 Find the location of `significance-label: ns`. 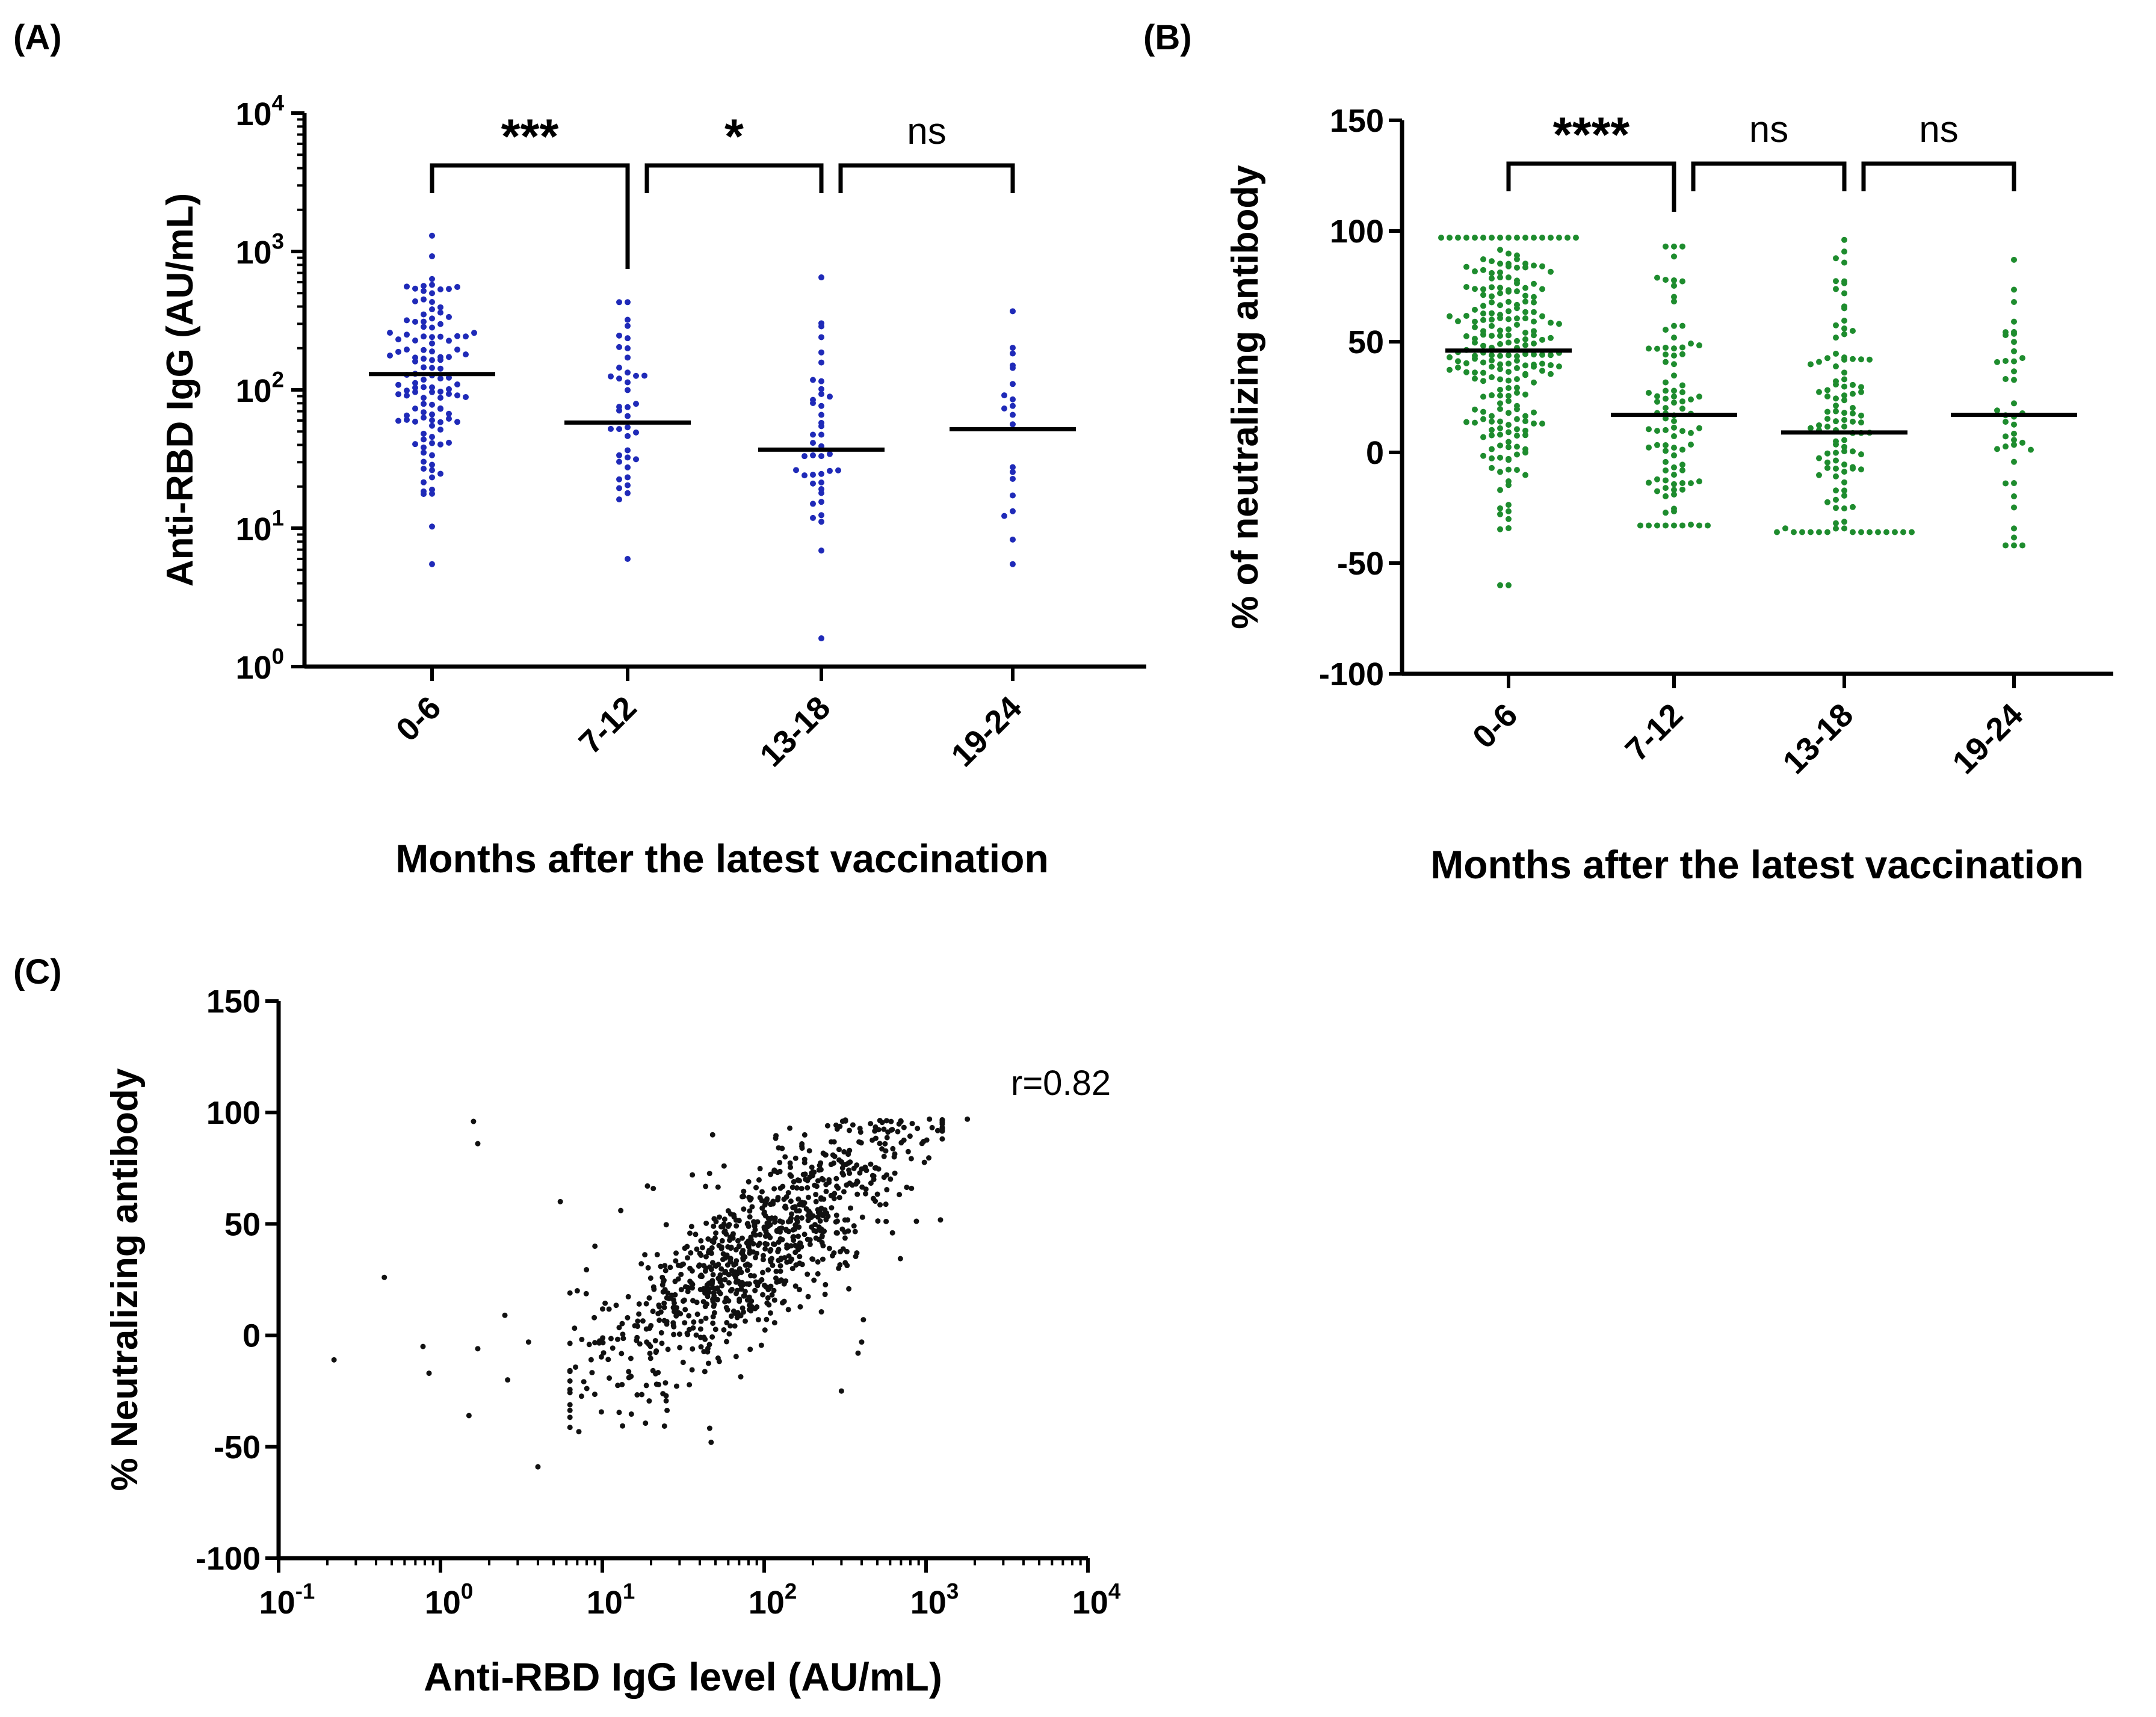

significance-label: ns is located at coordinates (1938, 129).